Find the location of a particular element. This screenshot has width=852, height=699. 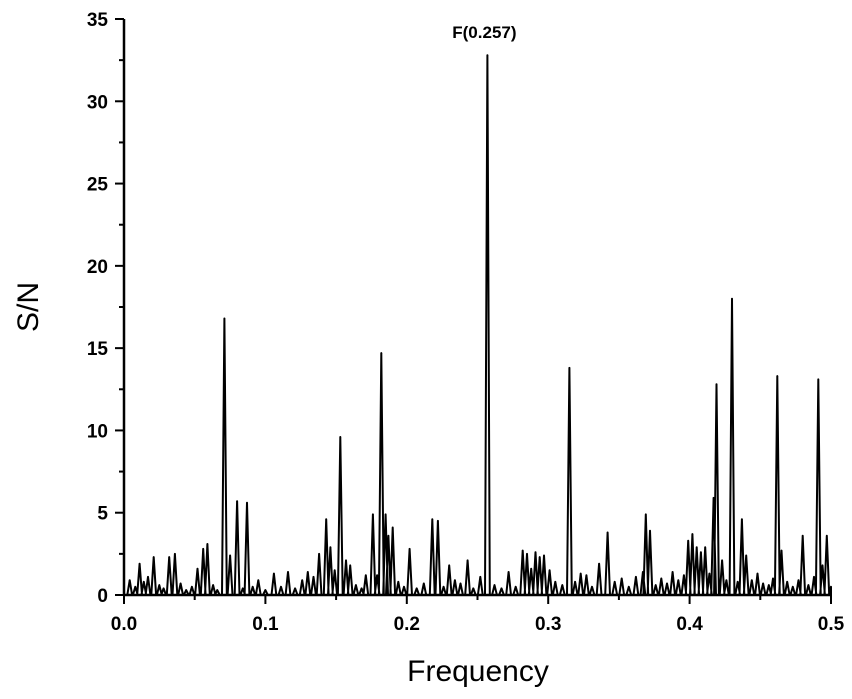

x-tick-label-0: 0.0 is located at coordinates (124, 624).